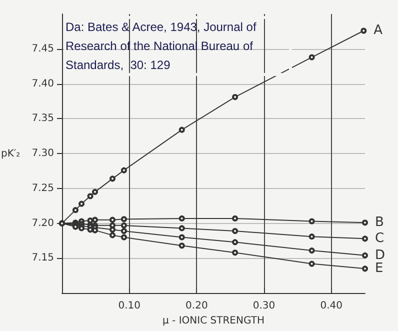 The height and width of the screenshot is (331, 398). What do you see at coordinates (331, 306) in the screenshot?
I see `x-tick-label: 0.40` at bounding box center [331, 306].